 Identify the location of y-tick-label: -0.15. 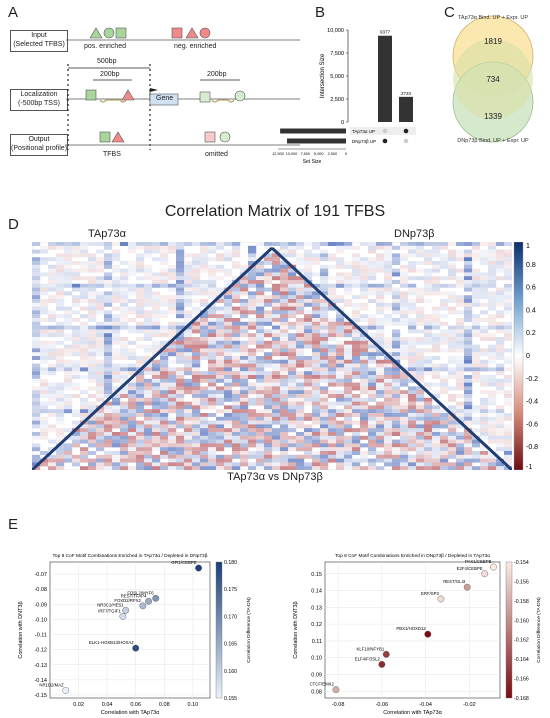
(40, 696).